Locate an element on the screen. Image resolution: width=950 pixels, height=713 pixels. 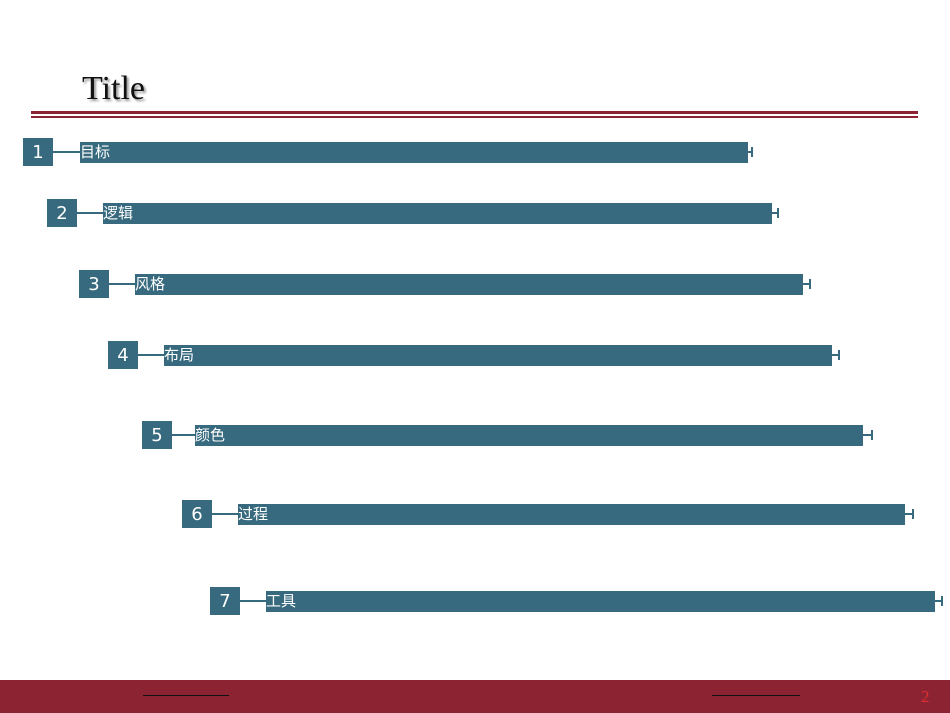
item-bar: 目标 is located at coordinates (414, 152).